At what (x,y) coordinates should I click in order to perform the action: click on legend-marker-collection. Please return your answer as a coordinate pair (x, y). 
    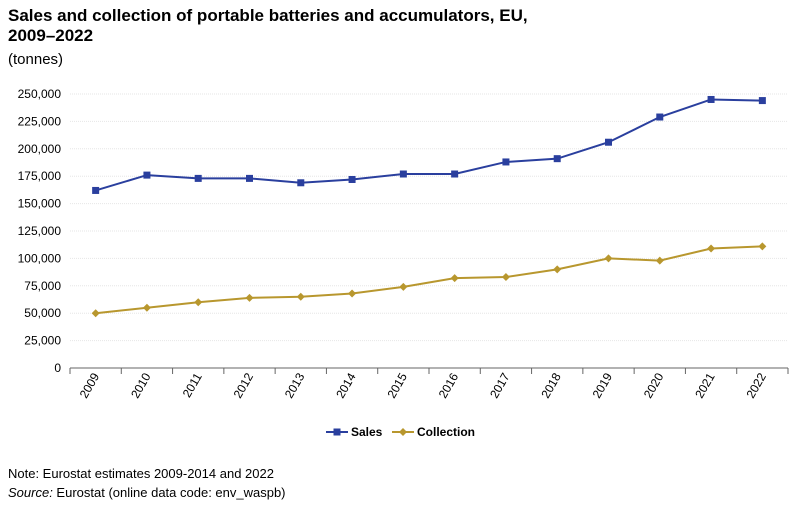
    Looking at the image, I should click on (403, 432).